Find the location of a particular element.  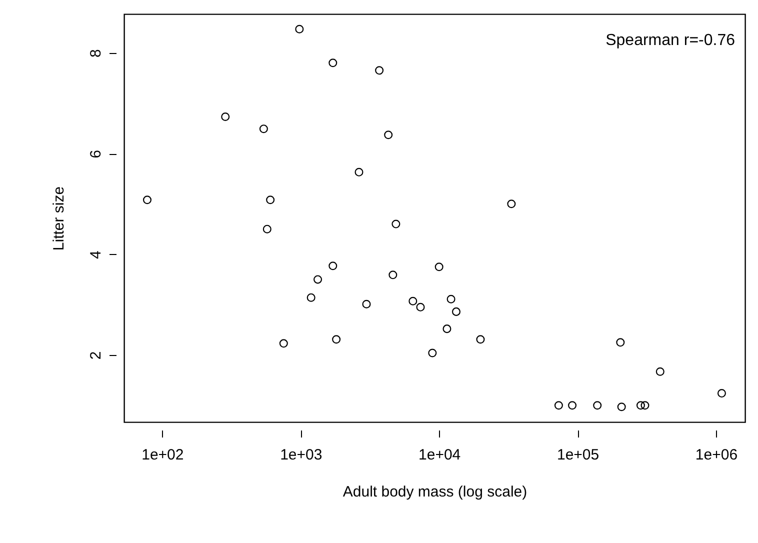

x-tick-label: 1e+04 is located at coordinates (439, 455).